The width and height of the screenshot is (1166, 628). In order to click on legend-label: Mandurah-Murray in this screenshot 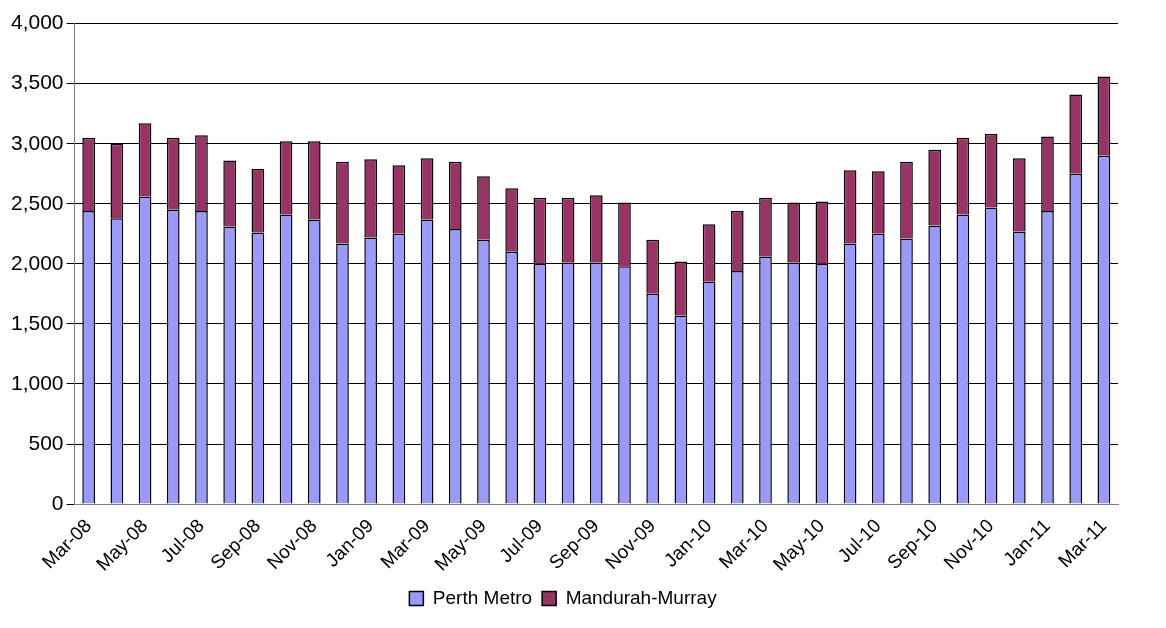, I will do `click(641, 597)`.